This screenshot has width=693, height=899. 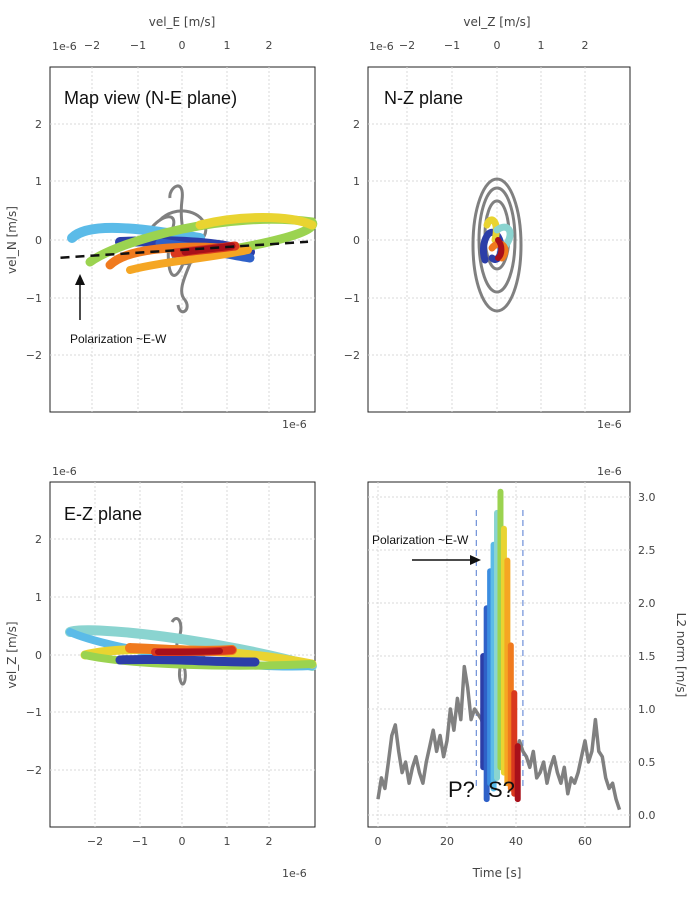 What do you see at coordinates (34, 298) in the screenshot?
I see `map-ytick-label: −1` at bounding box center [34, 298].